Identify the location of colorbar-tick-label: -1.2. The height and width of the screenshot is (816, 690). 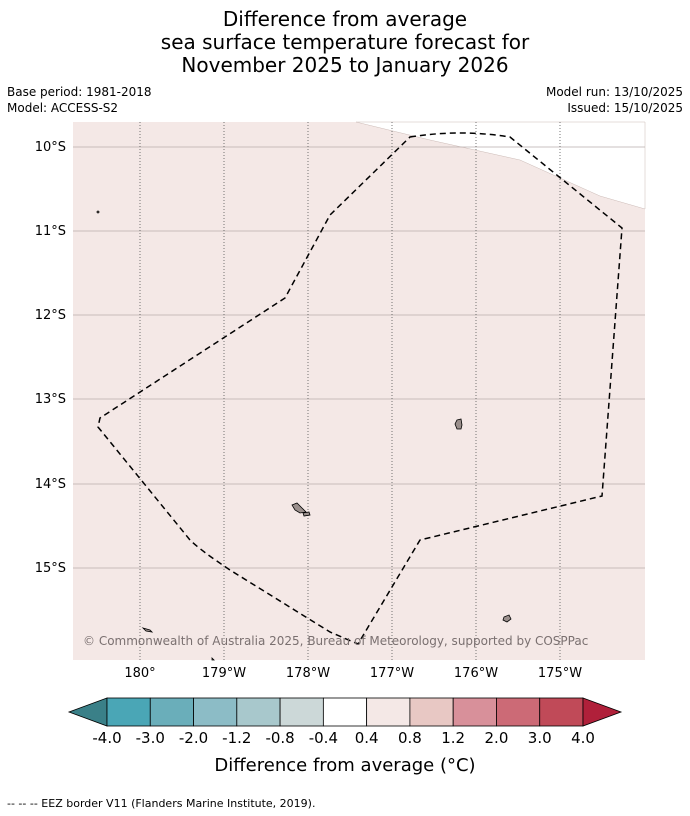
(236, 738).